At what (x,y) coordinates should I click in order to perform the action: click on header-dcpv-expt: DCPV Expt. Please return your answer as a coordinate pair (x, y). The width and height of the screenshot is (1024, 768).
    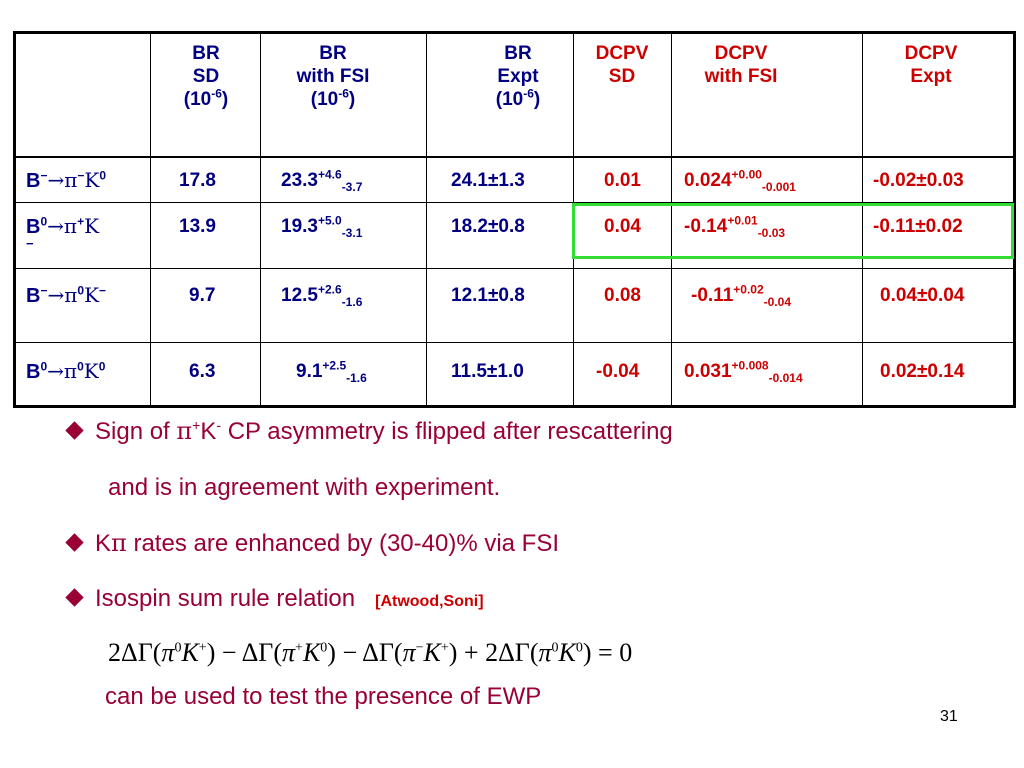
    Looking at the image, I should click on (931, 65).